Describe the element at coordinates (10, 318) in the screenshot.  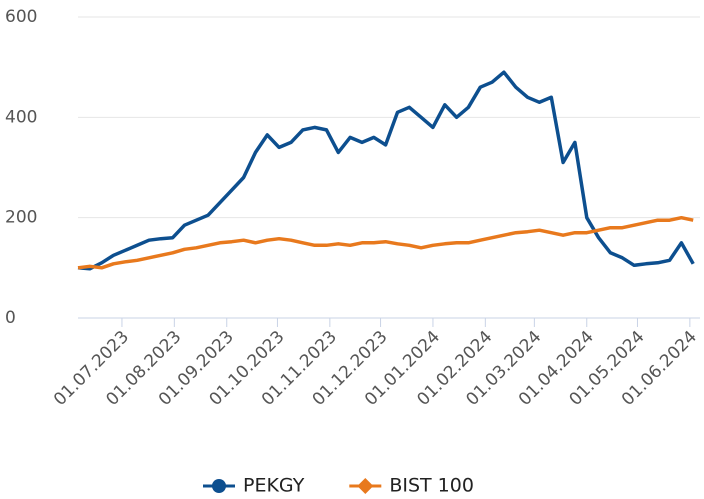
I see `y-tick-label: 0` at that location.